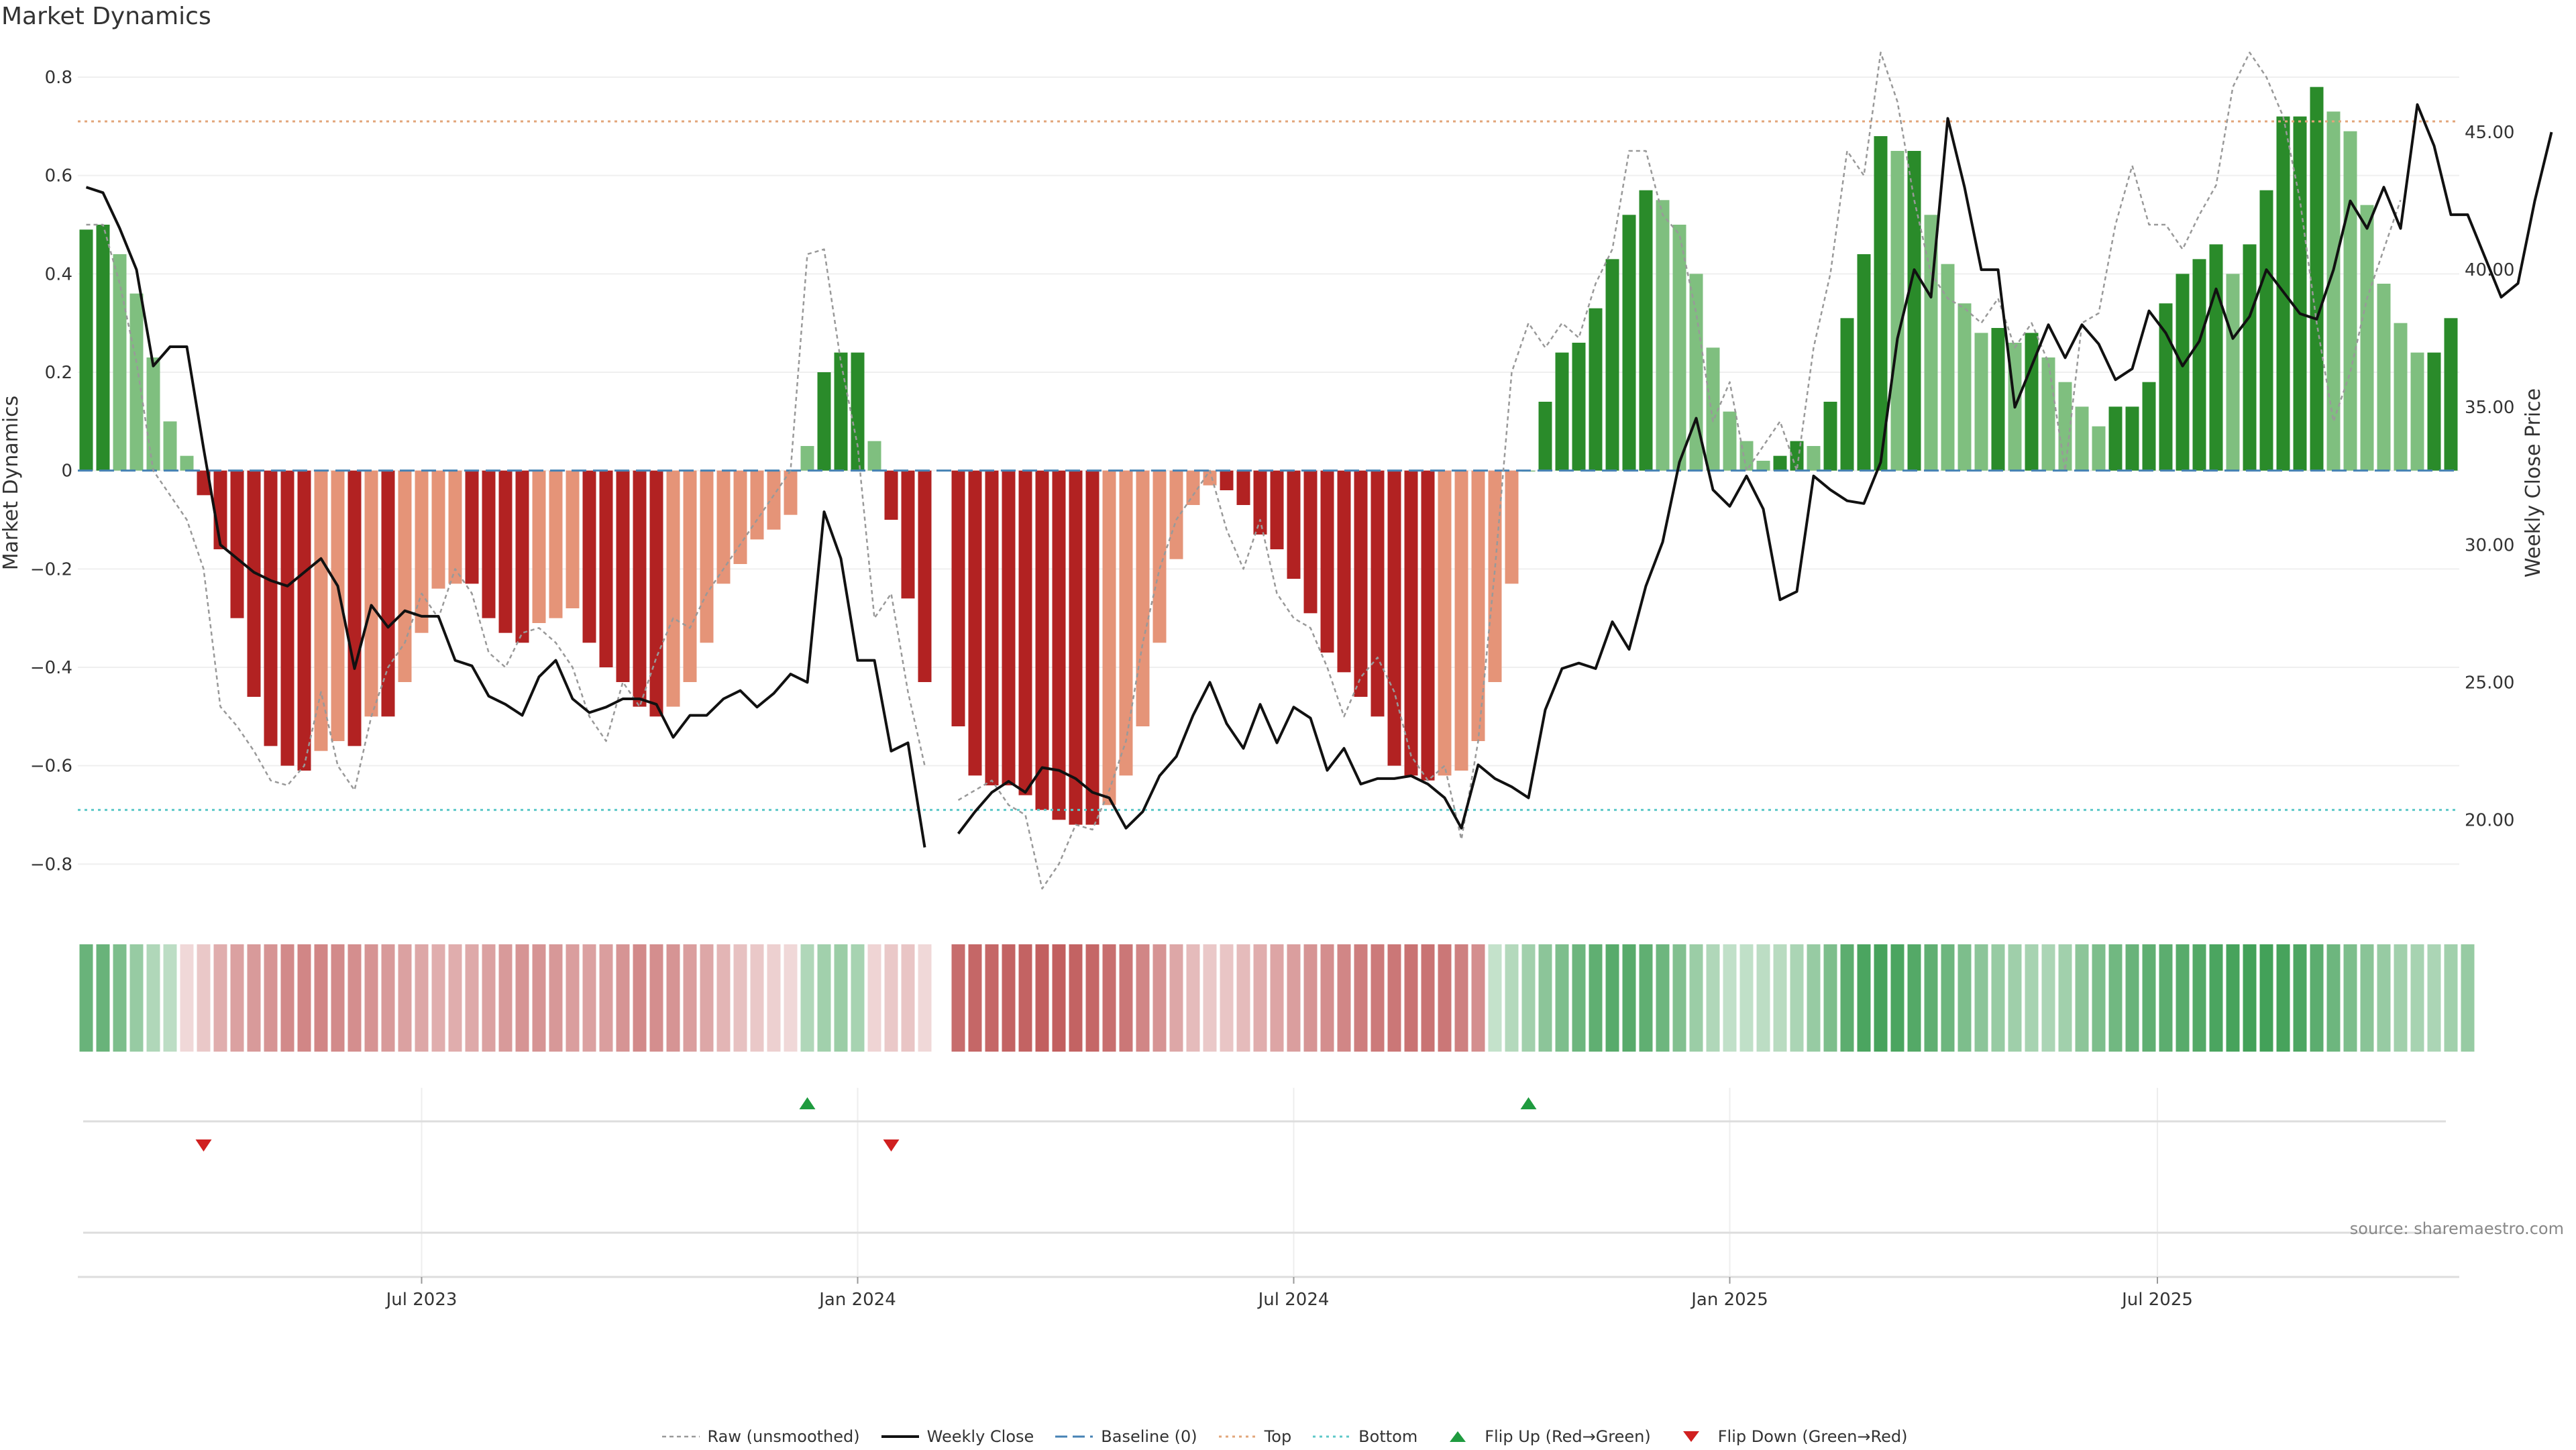  Describe the element at coordinates (1237, 1436) in the screenshot. I see `legend-swatch-top` at that location.